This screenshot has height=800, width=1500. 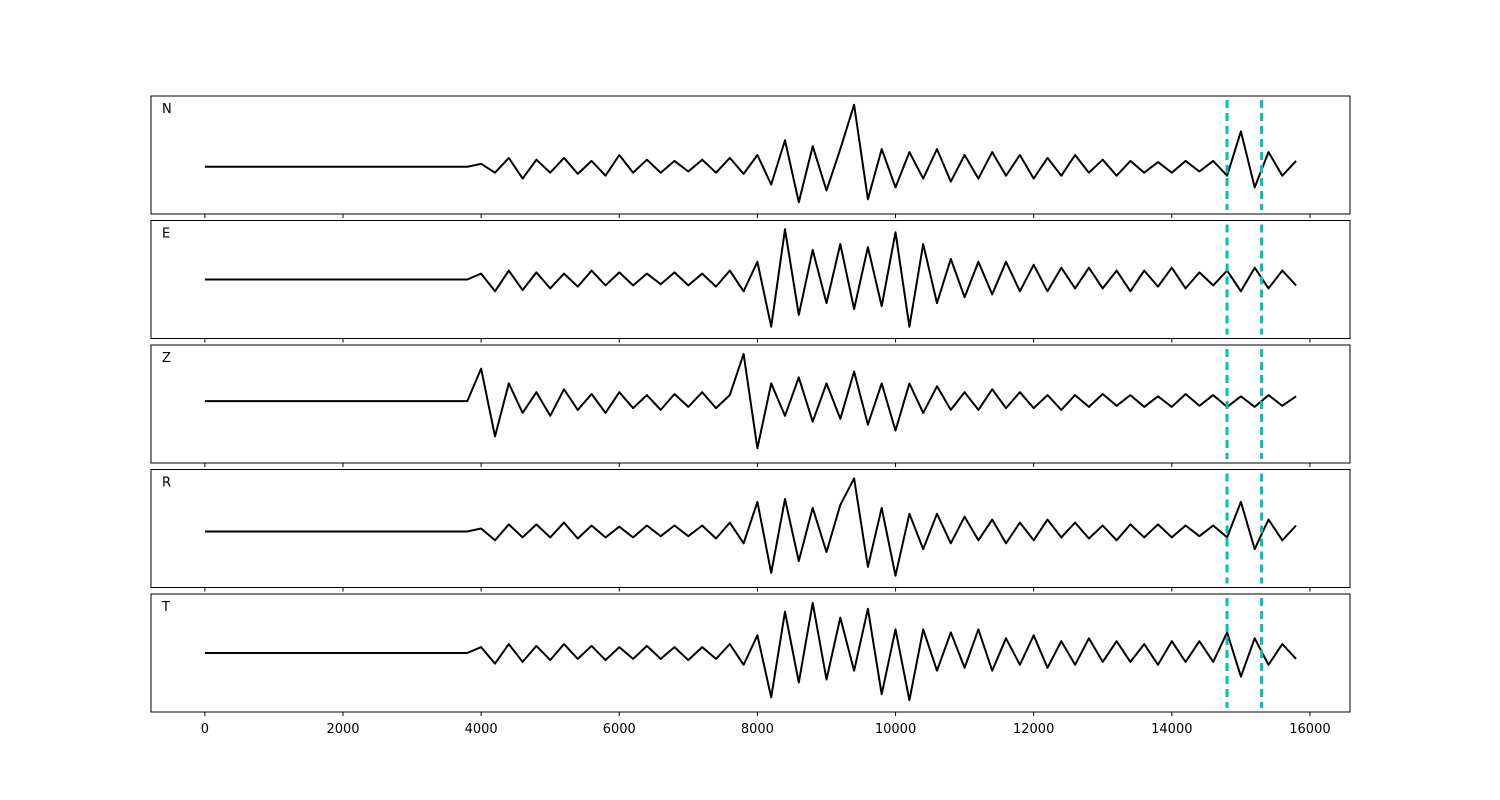 I want to click on x-tick-label: 6000, so click(x=619, y=729).